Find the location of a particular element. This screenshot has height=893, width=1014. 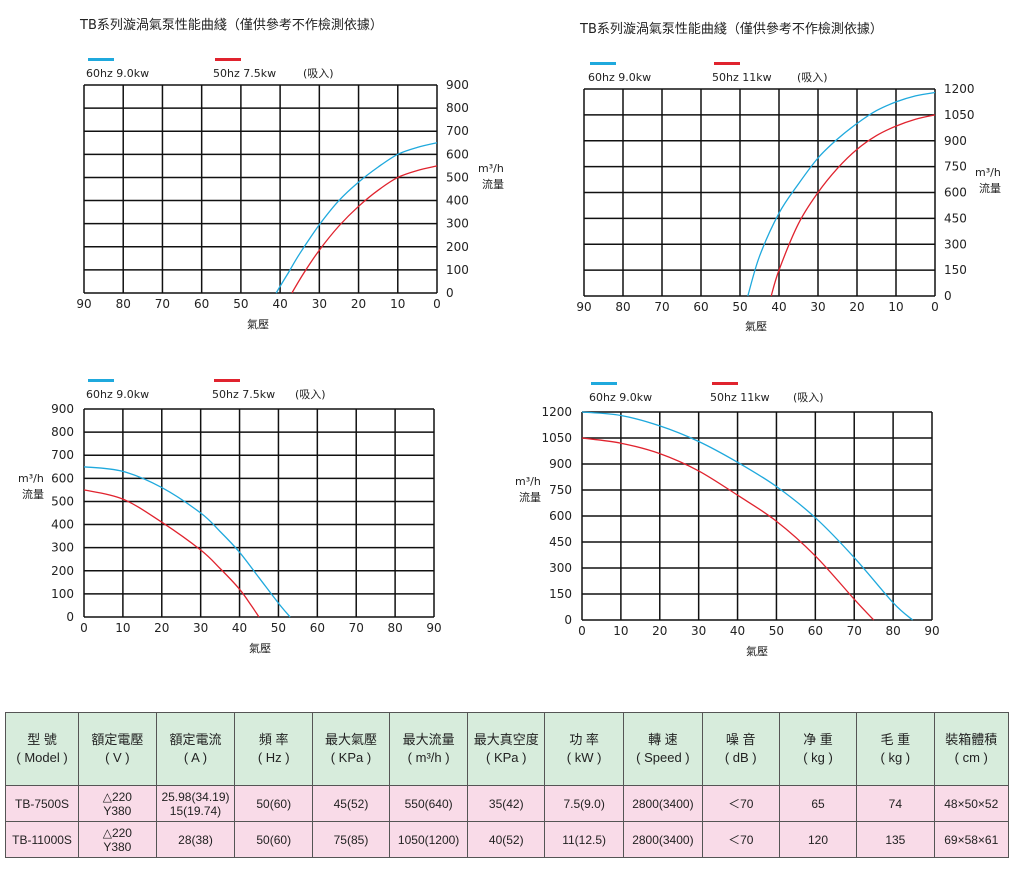

header-text: 轉 速 is located at coordinates (663, 739).